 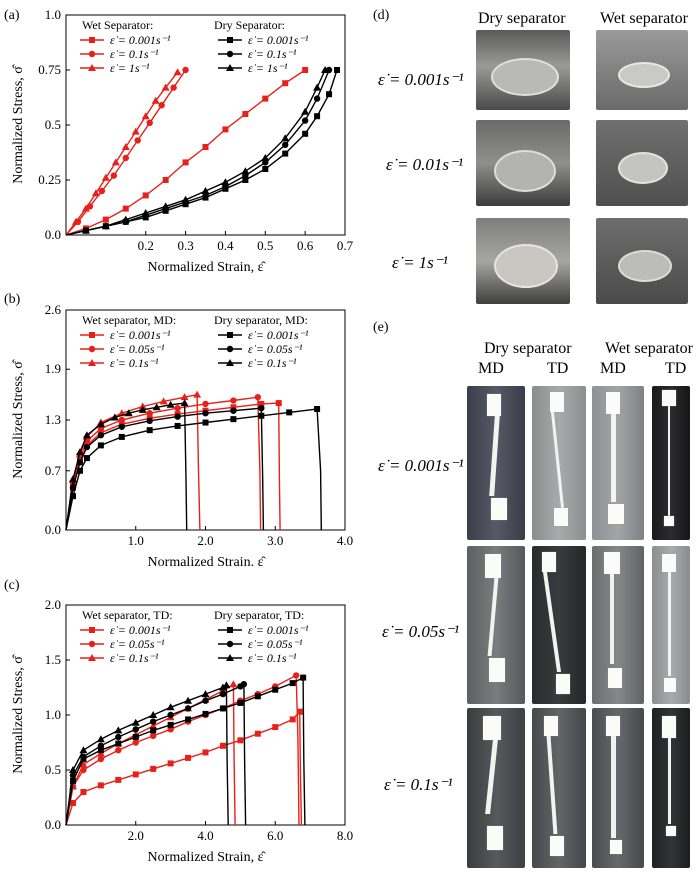 What do you see at coordinates (134, 54) in the screenshot?
I see `chart-a-legend-label-1: ε̇ = 0.1s⁻¹` at bounding box center [134, 54].